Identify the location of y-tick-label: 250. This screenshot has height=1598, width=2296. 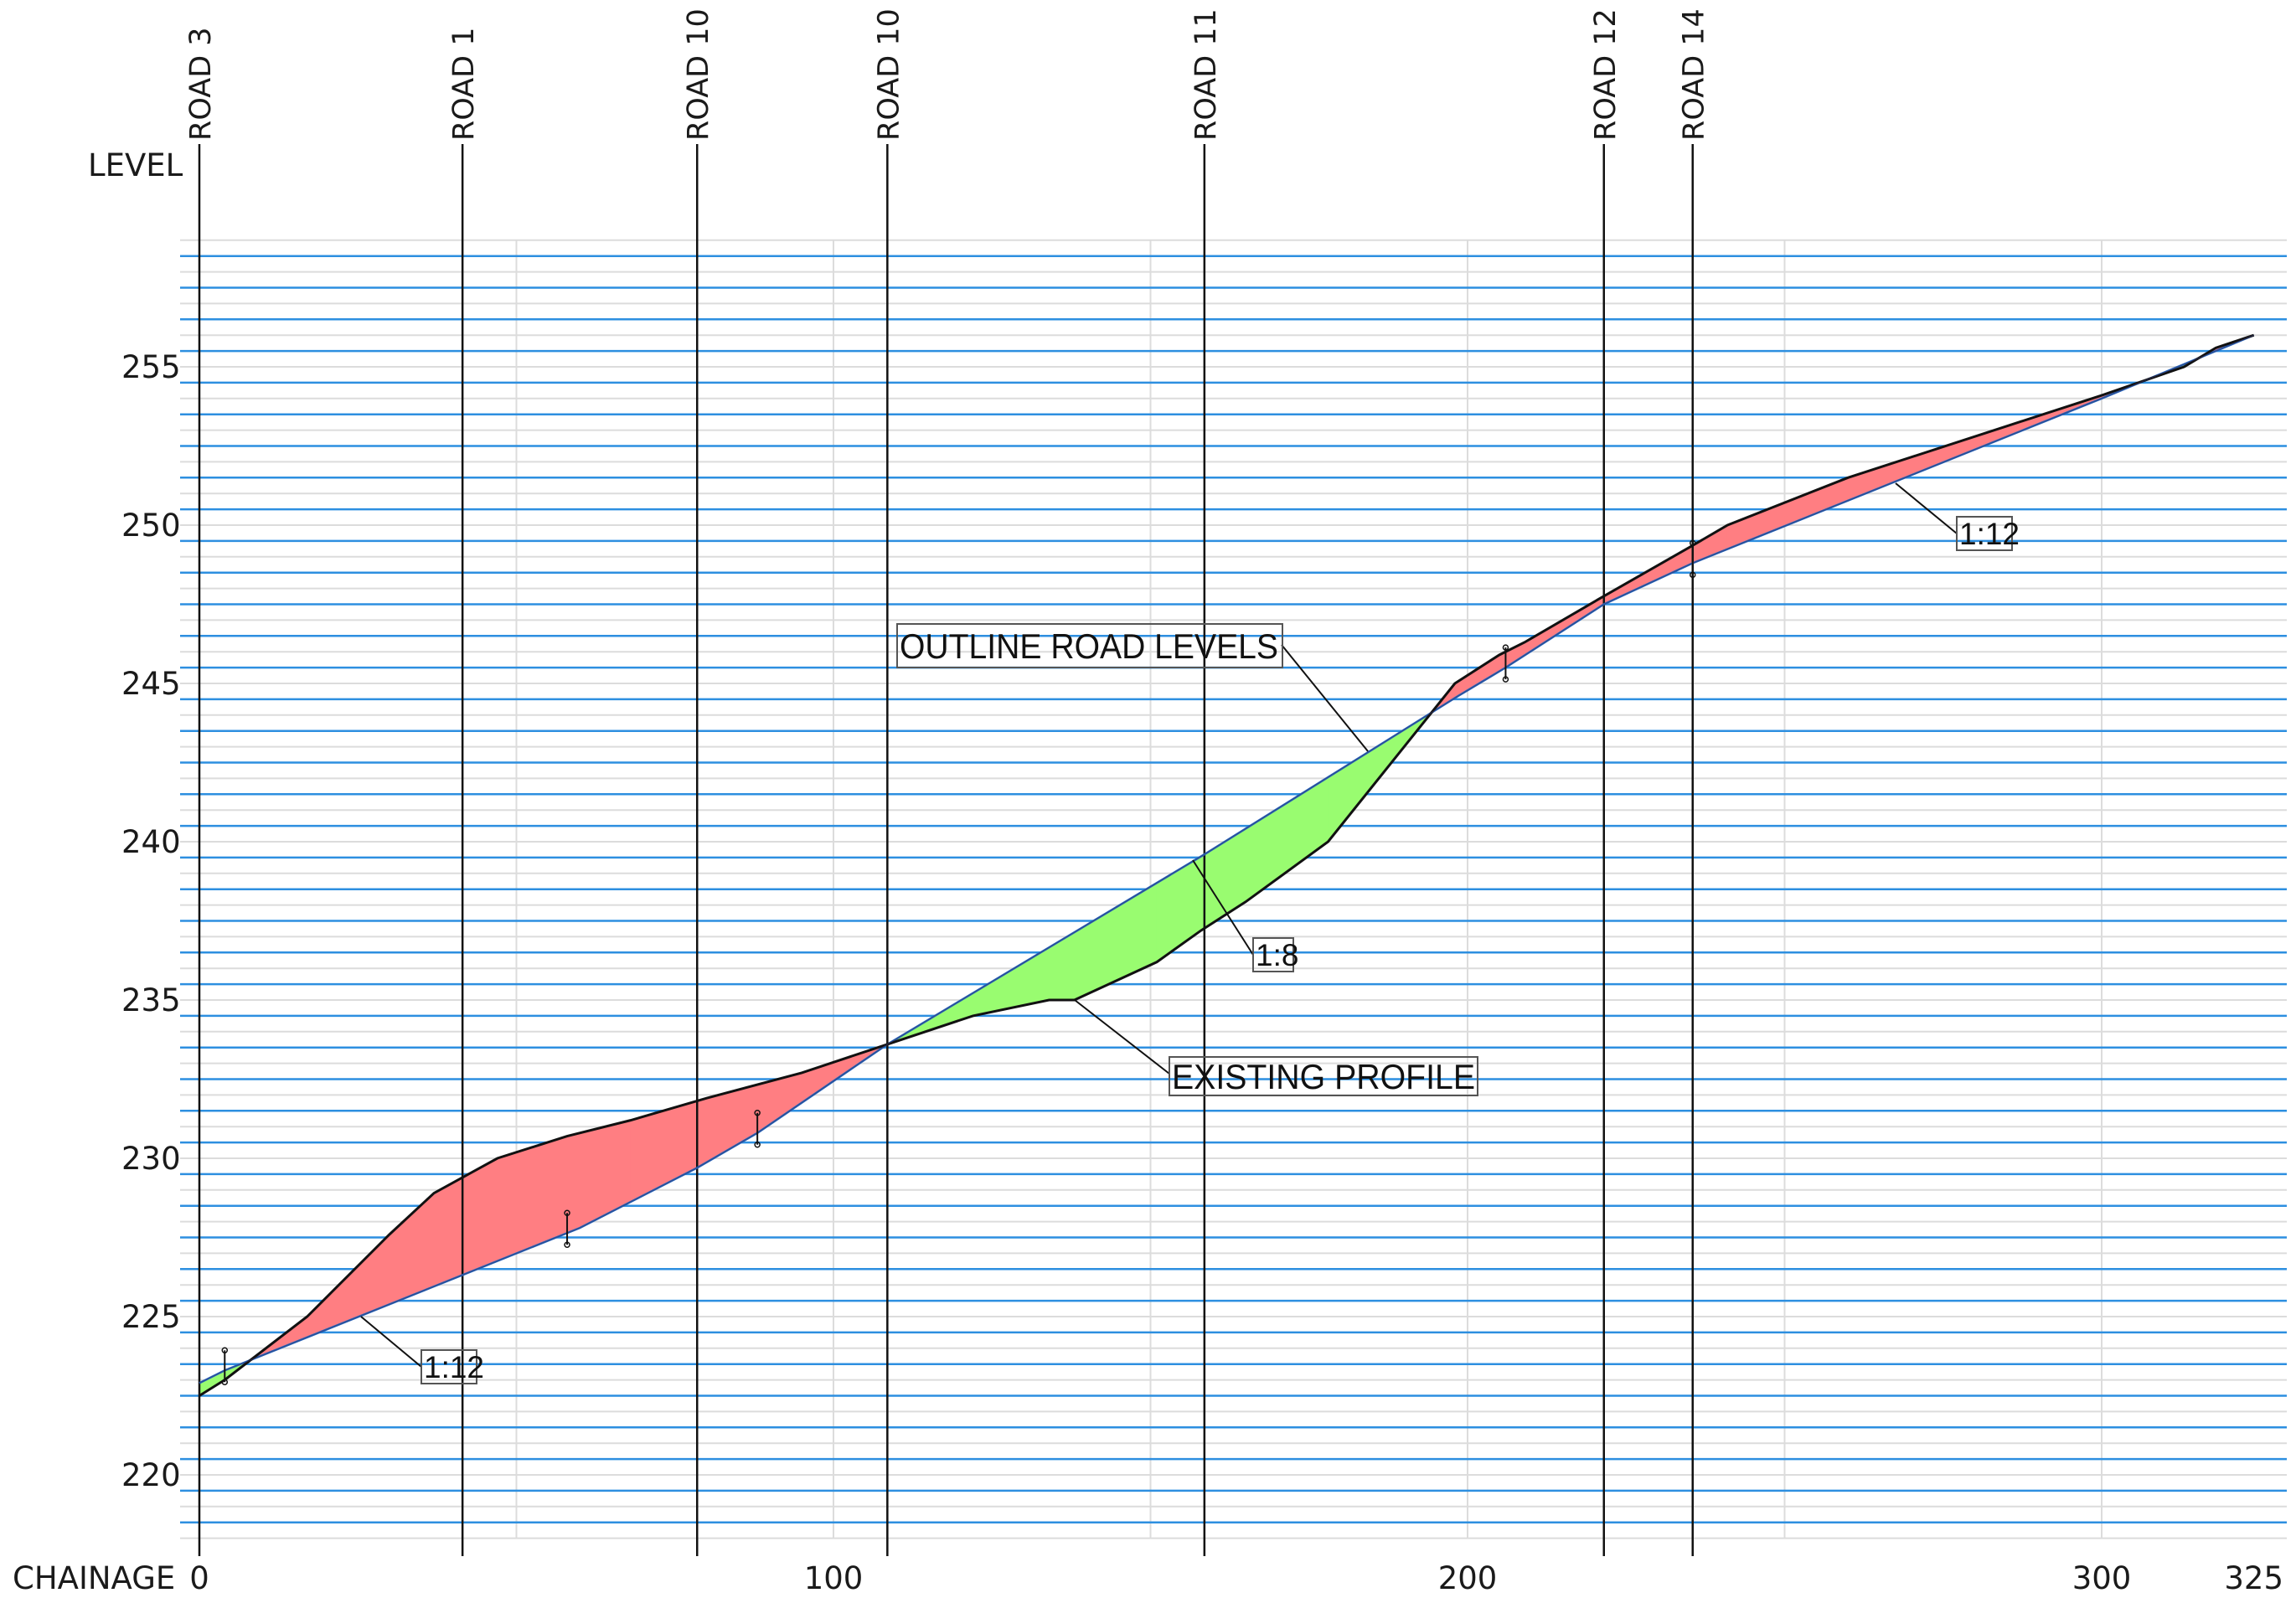
(151, 526).